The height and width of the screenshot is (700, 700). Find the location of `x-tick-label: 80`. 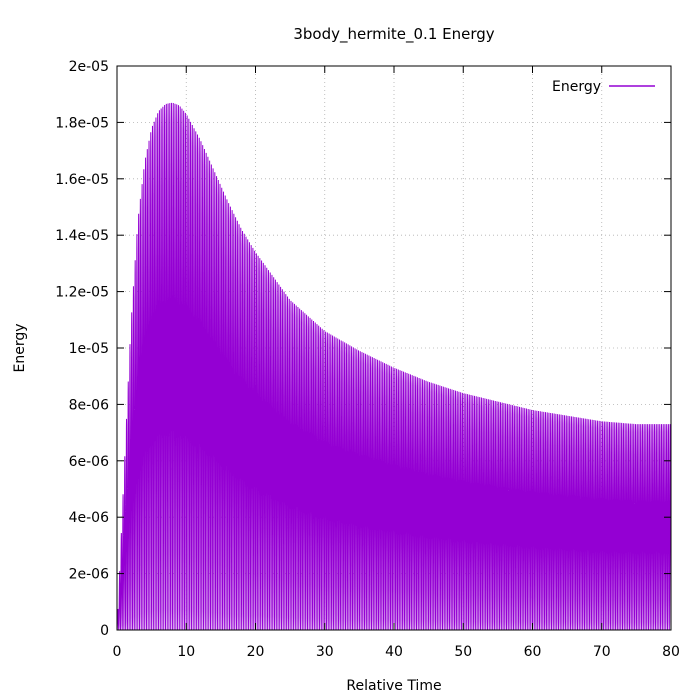

x-tick-label: 80 is located at coordinates (671, 652).